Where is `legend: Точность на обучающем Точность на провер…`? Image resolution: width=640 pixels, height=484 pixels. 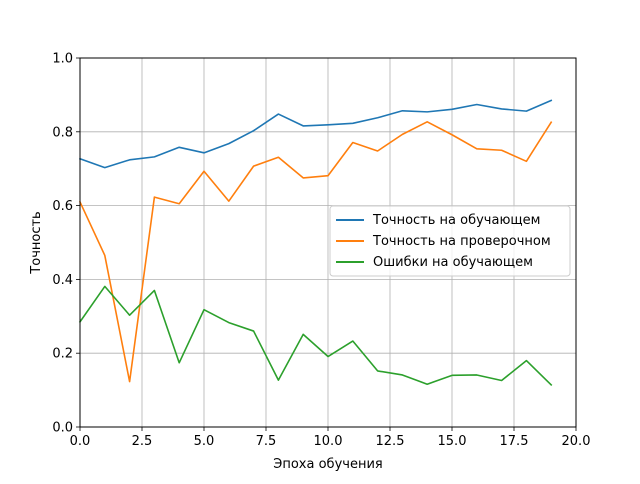 legend: Точность на обучающем Точность на провер… is located at coordinates (450, 241).